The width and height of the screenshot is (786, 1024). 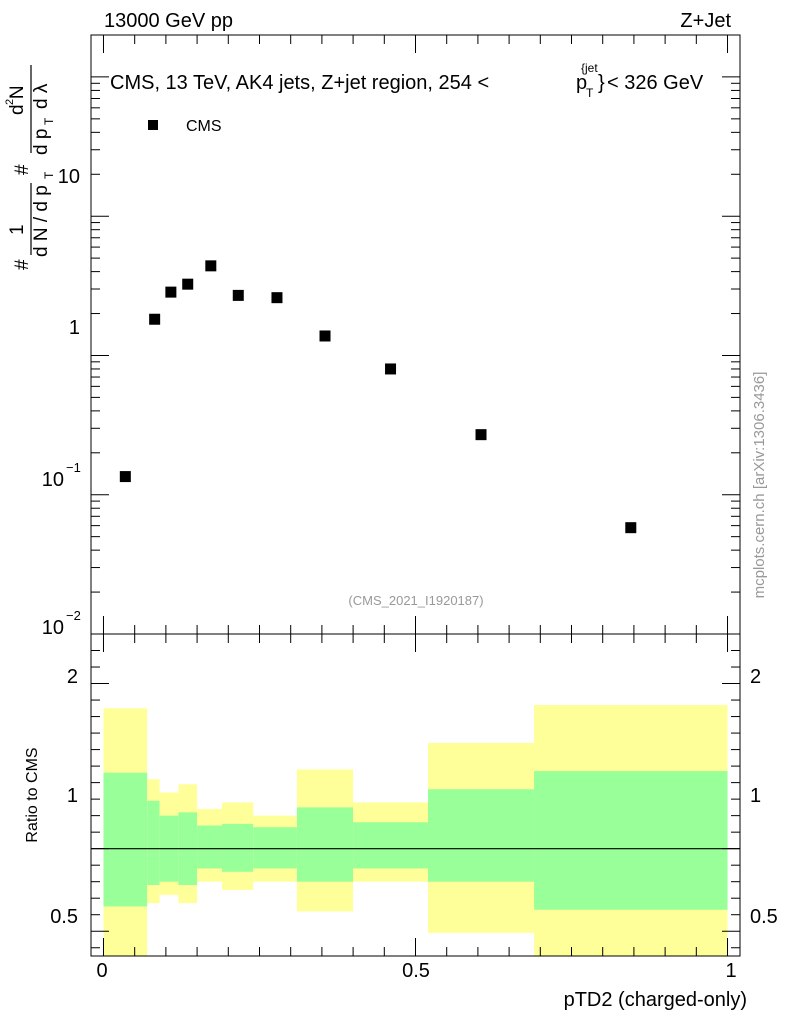 What do you see at coordinates (168, 21) in the screenshot?
I see `header-left: 13000 GeV pp` at bounding box center [168, 21].